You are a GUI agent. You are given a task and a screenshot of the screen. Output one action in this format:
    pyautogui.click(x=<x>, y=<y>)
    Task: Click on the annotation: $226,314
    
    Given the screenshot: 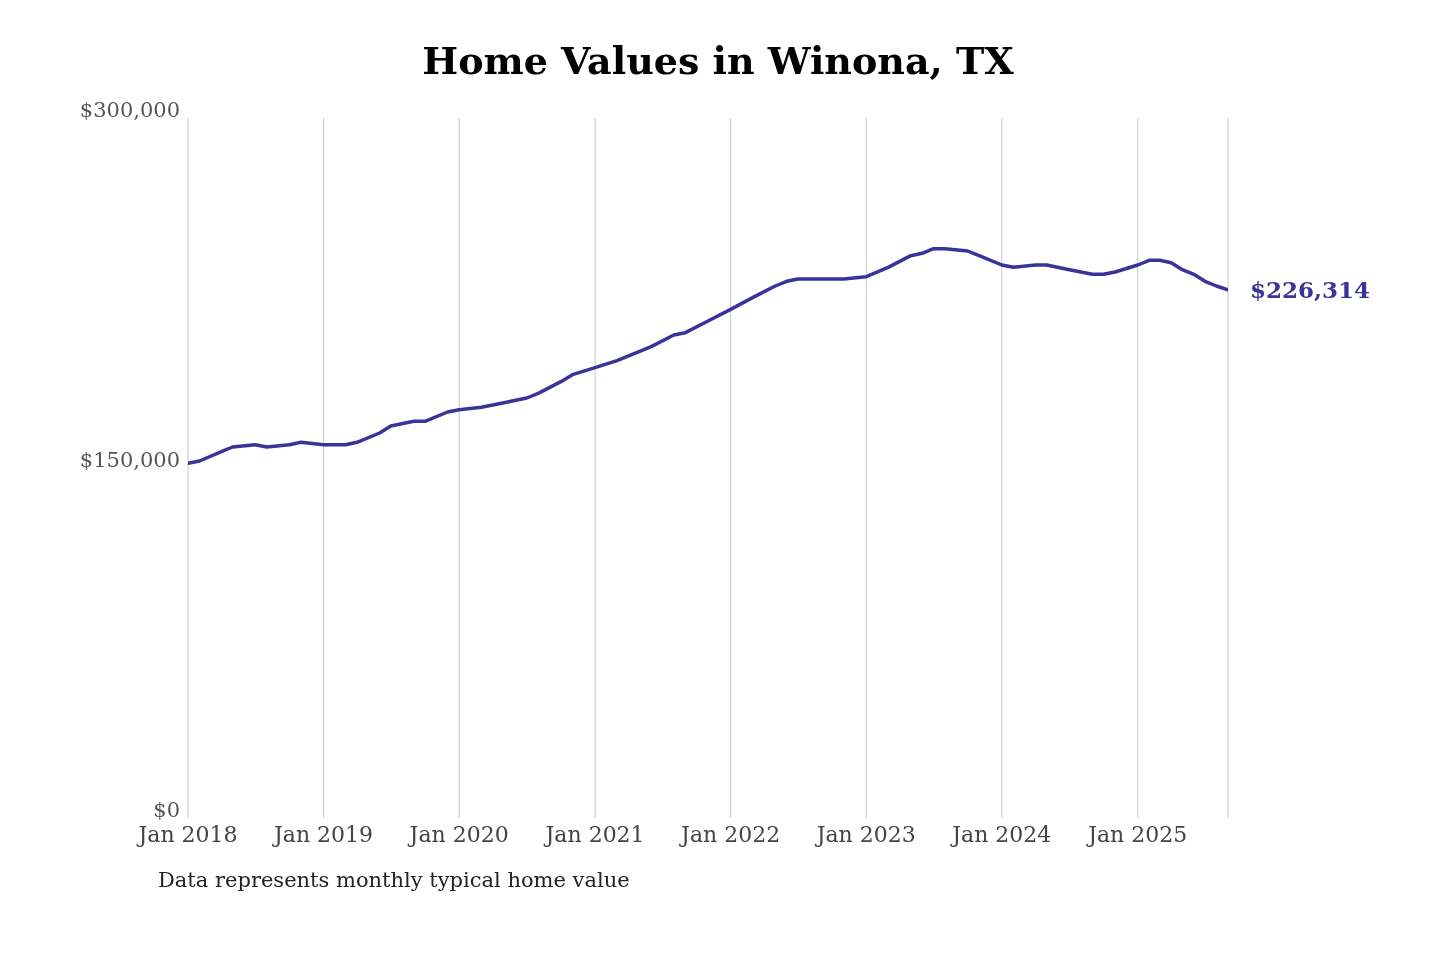 What is the action you would take?
    pyautogui.click(x=1310, y=290)
    